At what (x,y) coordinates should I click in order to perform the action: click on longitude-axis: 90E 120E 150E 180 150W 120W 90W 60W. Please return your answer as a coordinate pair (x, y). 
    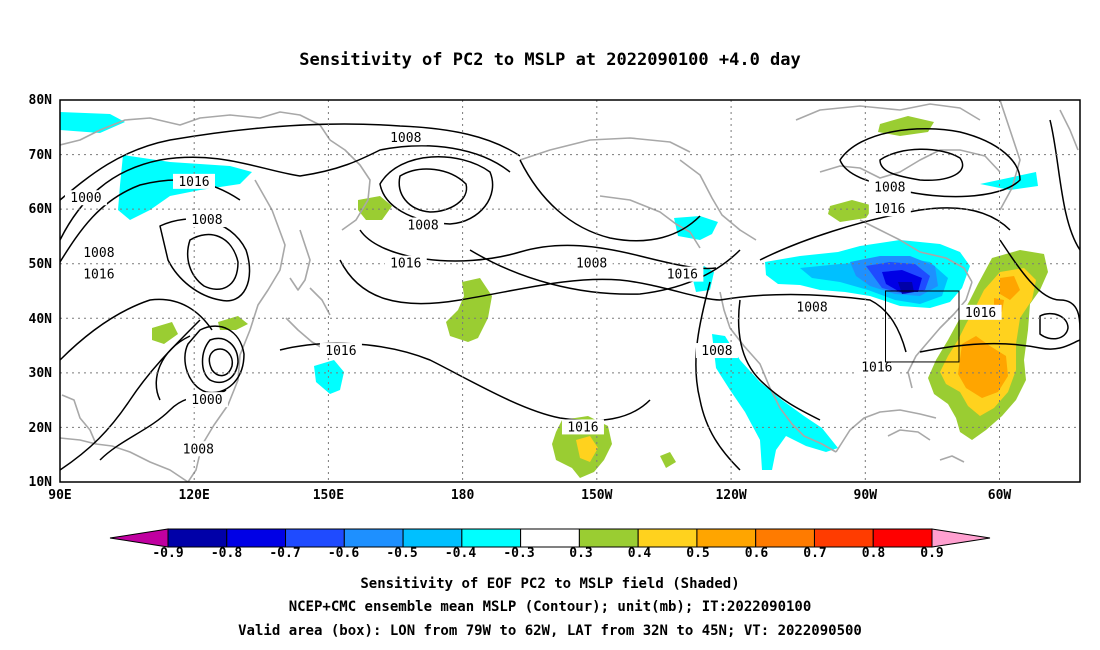
    Looking at the image, I should click on (529, 495).